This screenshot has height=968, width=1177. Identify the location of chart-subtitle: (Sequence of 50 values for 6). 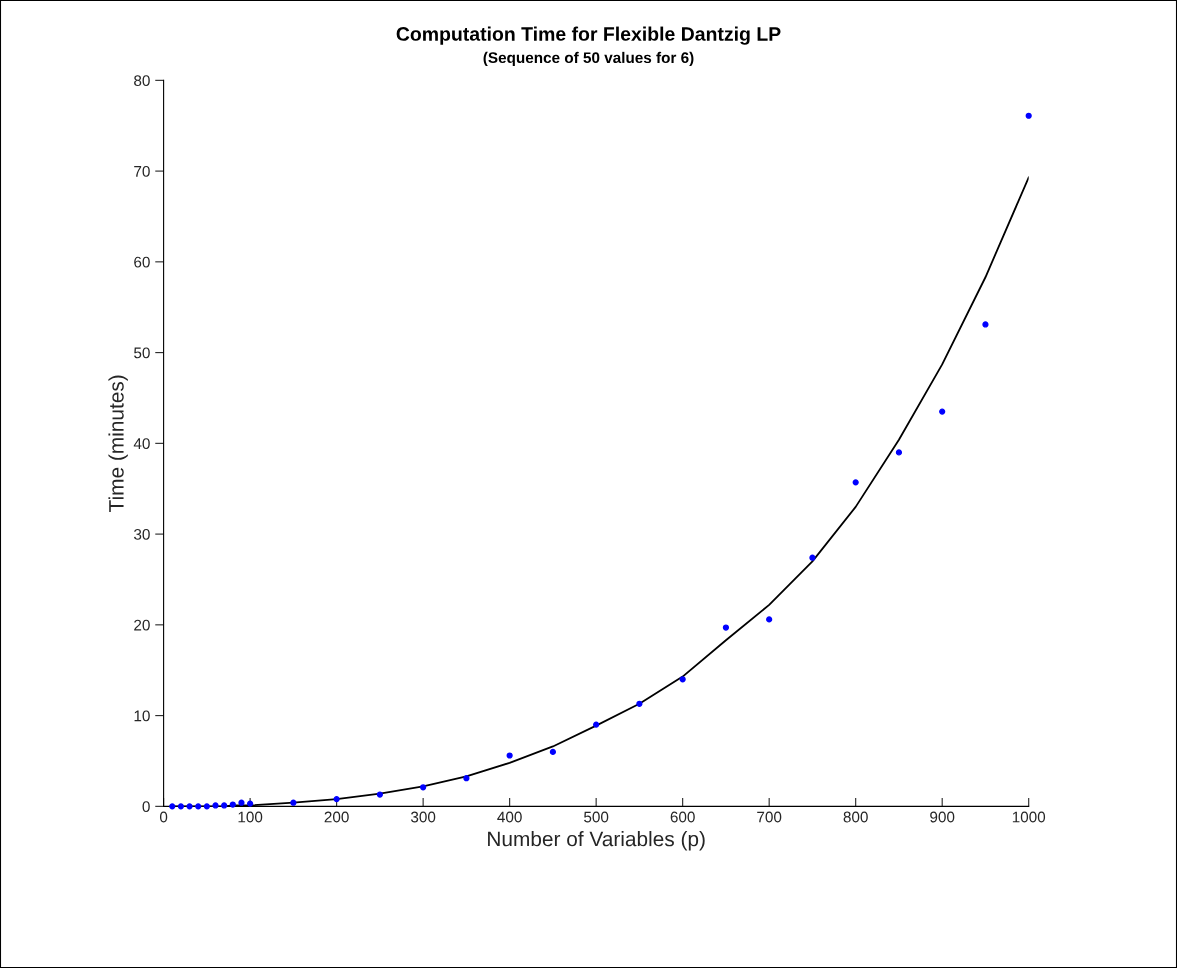
(588, 59).